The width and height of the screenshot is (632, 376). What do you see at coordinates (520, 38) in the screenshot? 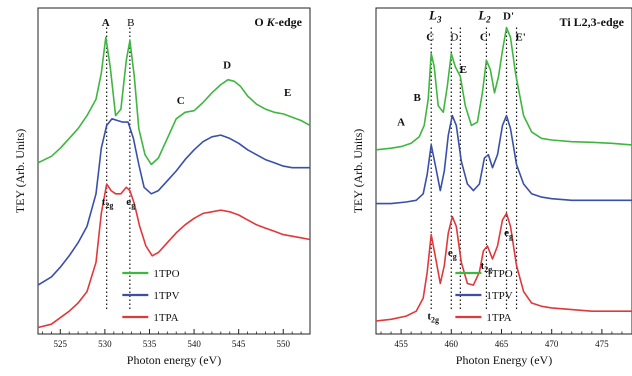
I see `peak-label: E'` at bounding box center [520, 38].